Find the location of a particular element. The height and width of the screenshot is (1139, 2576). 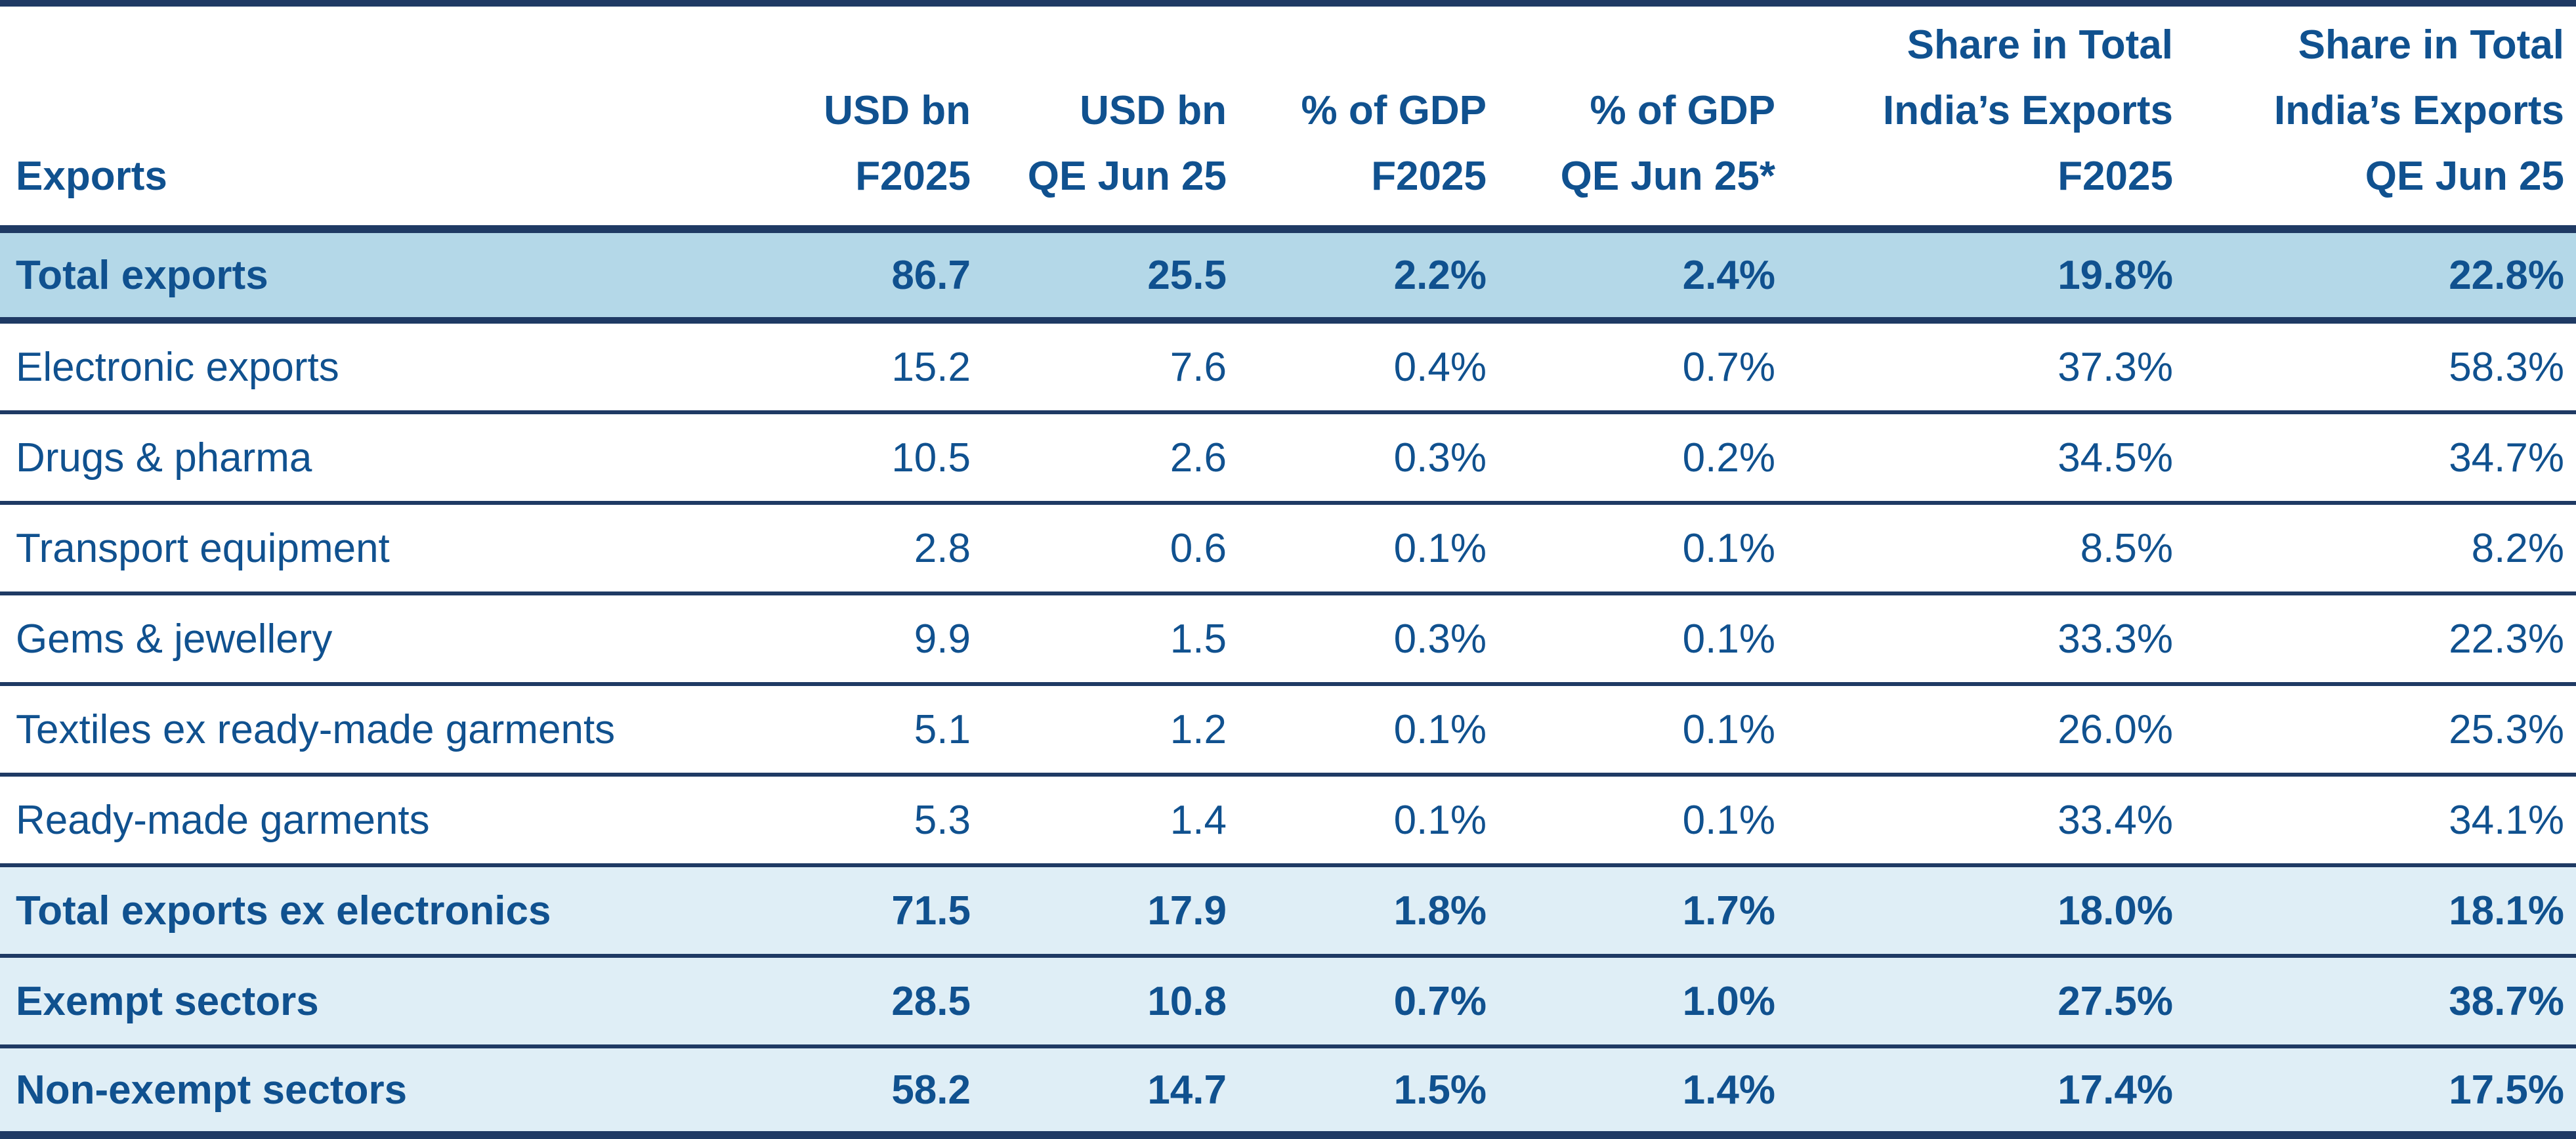

value-cell: 58.3% is located at coordinates (2506, 367).